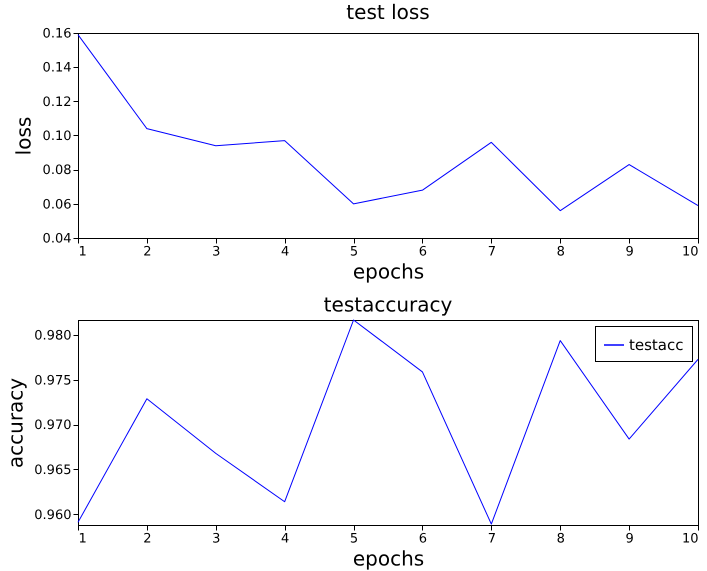 The height and width of the screenshot is (571, 707). What do you see at coordinates (57, 102) in the screenshot?
I see `y-tick-label: 0.12` at bounding box center [57, 102].